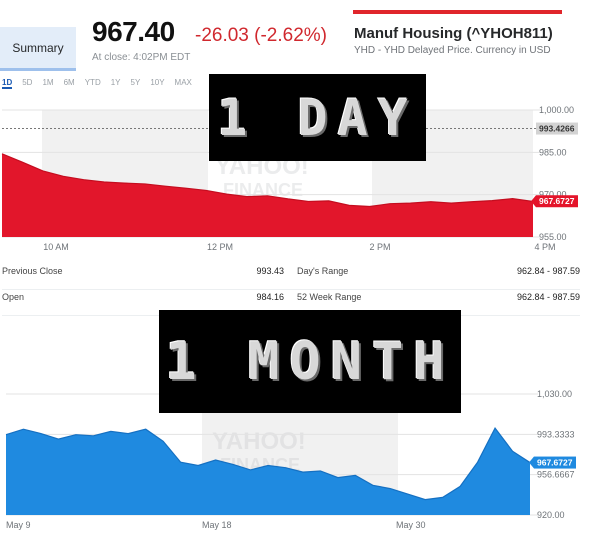 This screenshot has width=594, height=540. Describe the element at coordinates (329, 297) in the screenshot. I see `week52-range-label: 52 Week Range` at that location.